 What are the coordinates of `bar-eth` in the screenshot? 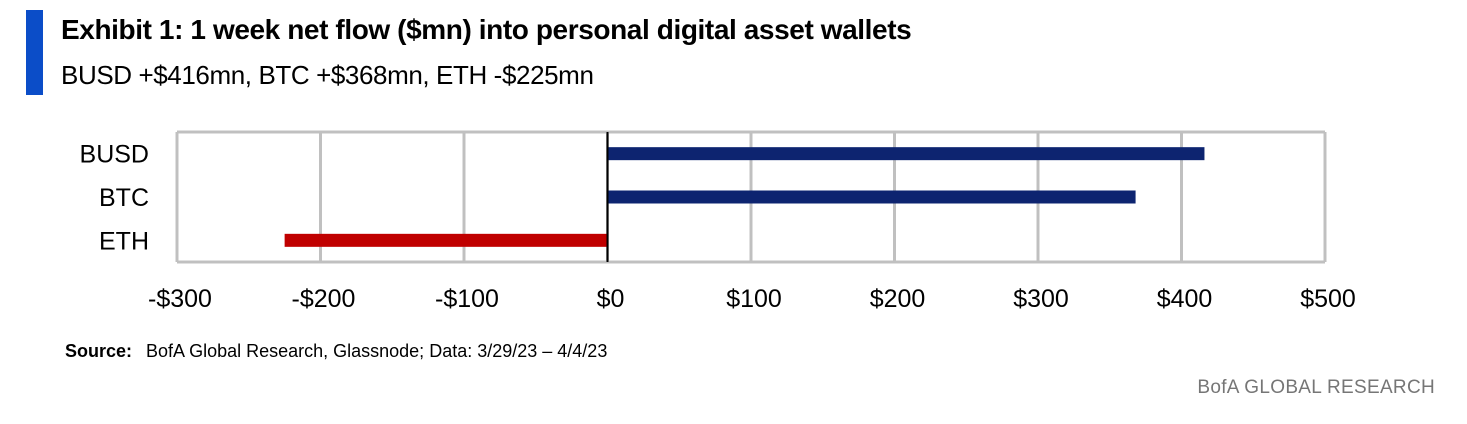 It's located at (446, 240).